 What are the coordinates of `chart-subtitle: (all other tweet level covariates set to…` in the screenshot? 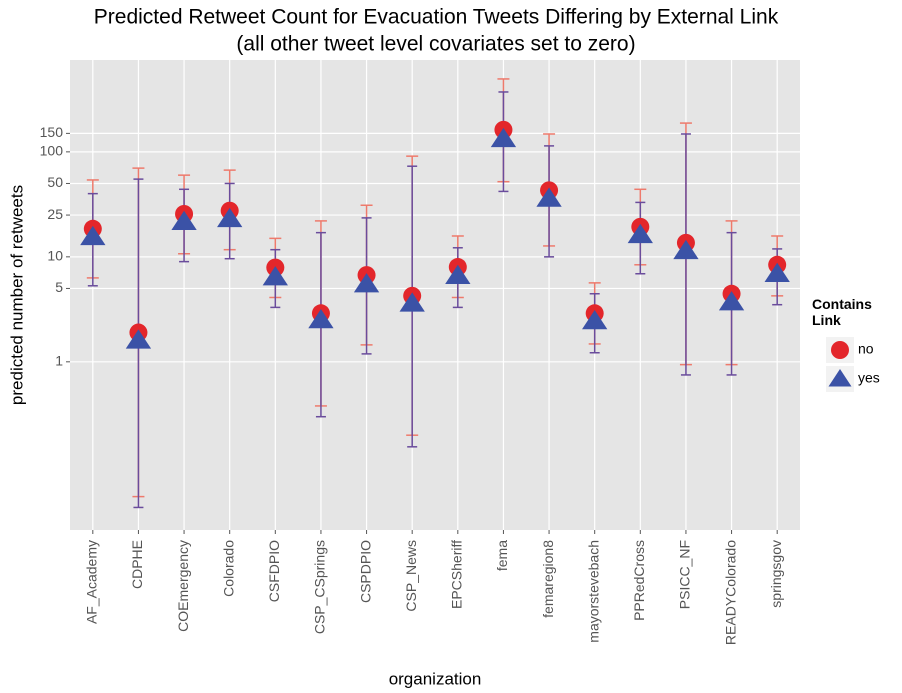 It's located at (435, 44).